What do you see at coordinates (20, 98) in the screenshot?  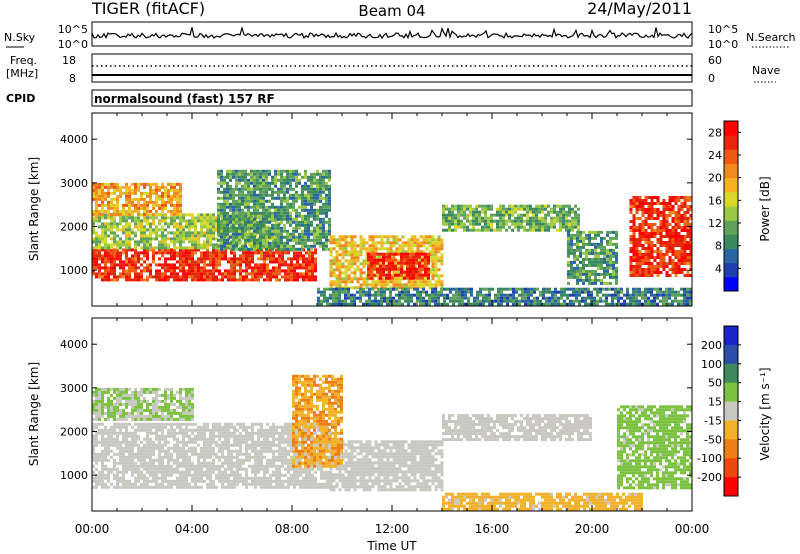 I see `cpid-label: CPID` at bounding box center [20, 98].